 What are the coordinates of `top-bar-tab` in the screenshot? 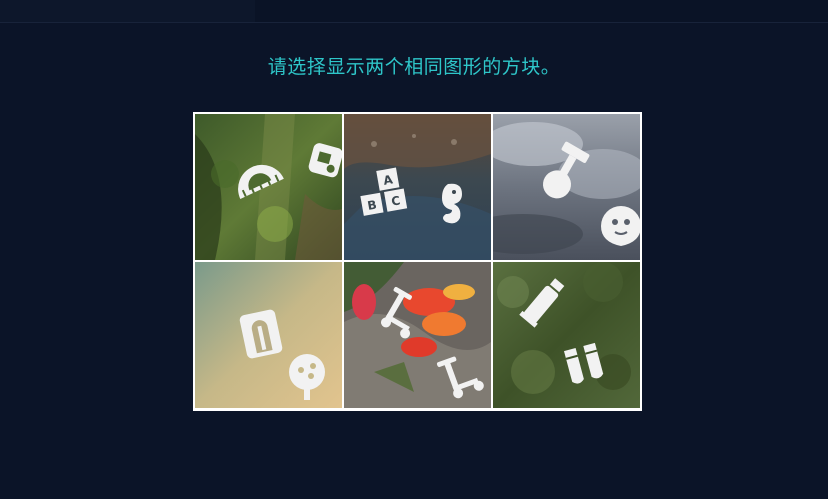 It's located at (127, 11).